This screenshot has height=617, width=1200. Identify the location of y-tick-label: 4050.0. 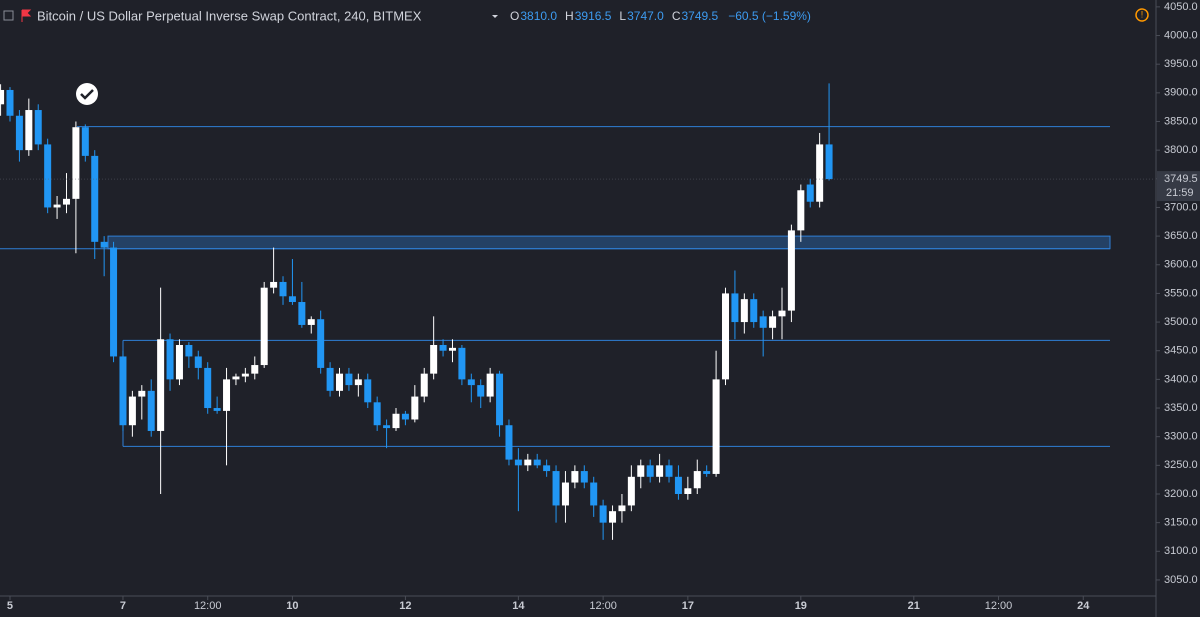
(1181, 7).